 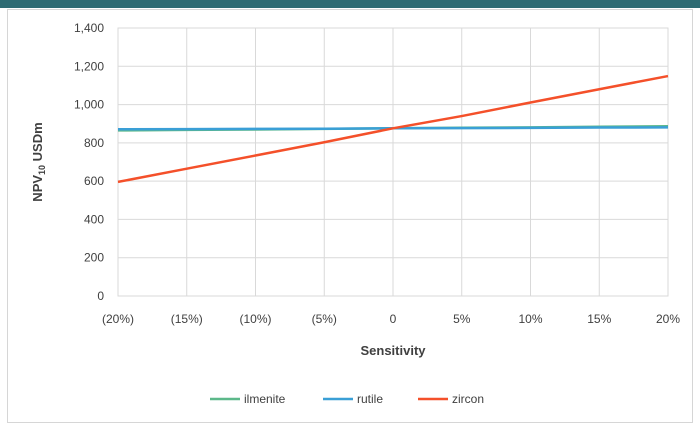 What do you see at coordinates (462, 319) in the screenshot?
I see `x-tick-label: 5%` at bounding box center [462, 319].